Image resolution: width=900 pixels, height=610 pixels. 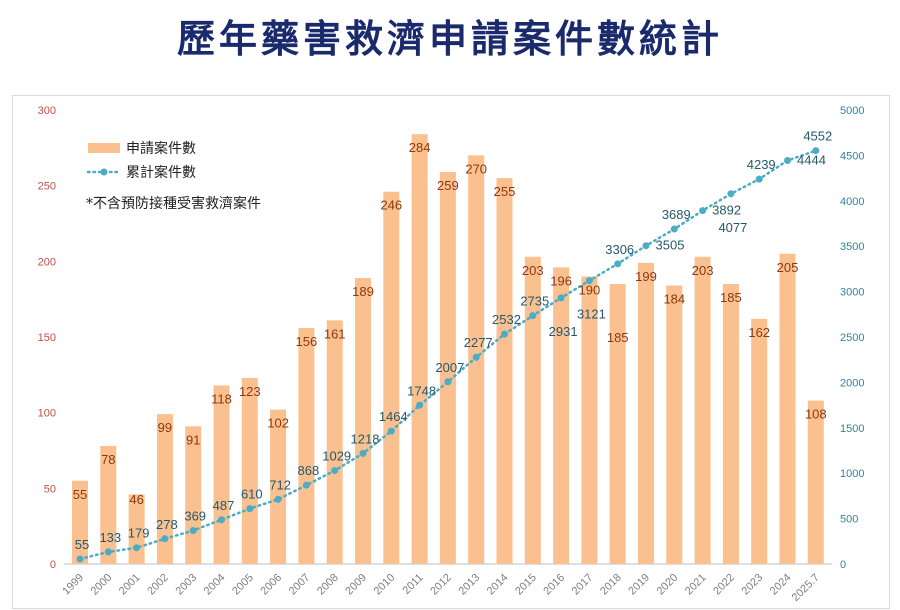 What do you see at coordinates (356, 585) in the screenshot?
I see `x-tick: 2009` at bounding box center [356, 585].